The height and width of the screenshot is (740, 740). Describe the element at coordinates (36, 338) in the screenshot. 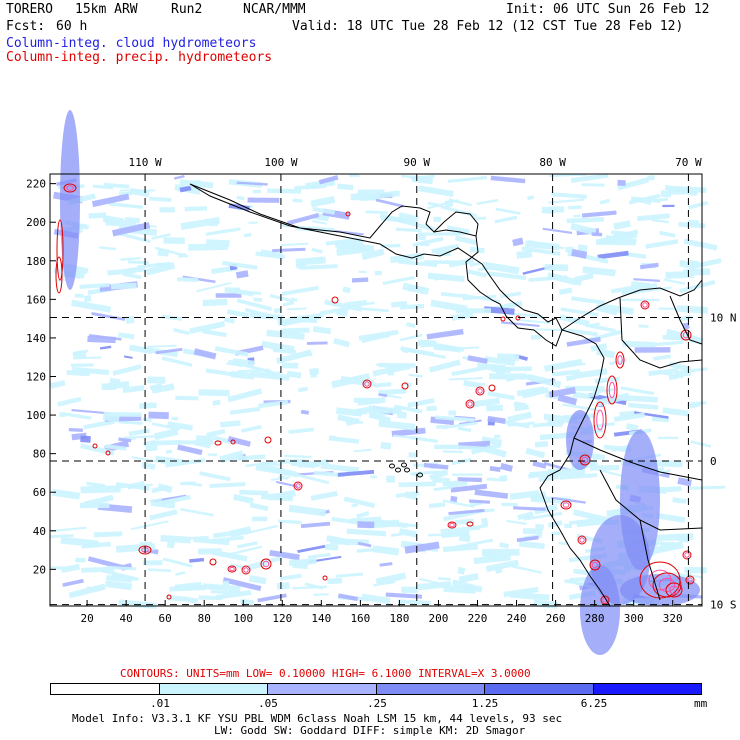

I see `y-tick-label: 140` at that location.